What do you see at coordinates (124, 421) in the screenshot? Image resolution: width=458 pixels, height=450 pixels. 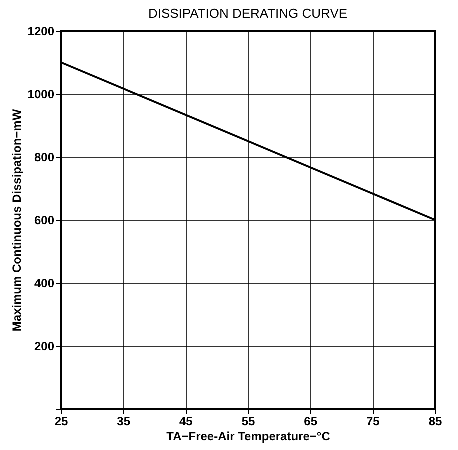 I see `x-tick-label: 35` at bounding box center [124, 421].